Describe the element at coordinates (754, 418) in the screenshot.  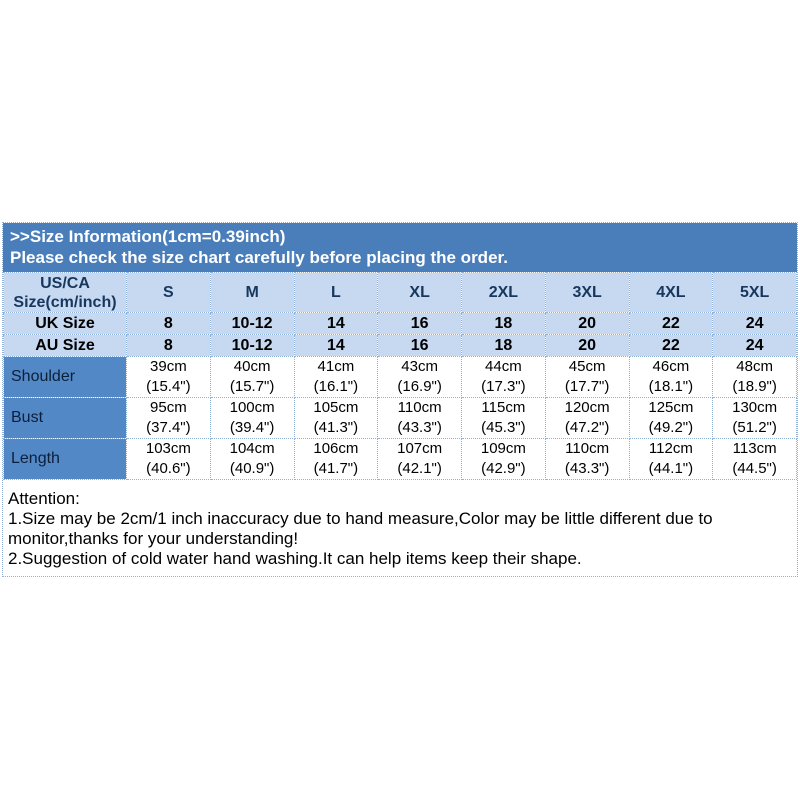
I see `measure-cell: 130cm (51.2")` at that location.